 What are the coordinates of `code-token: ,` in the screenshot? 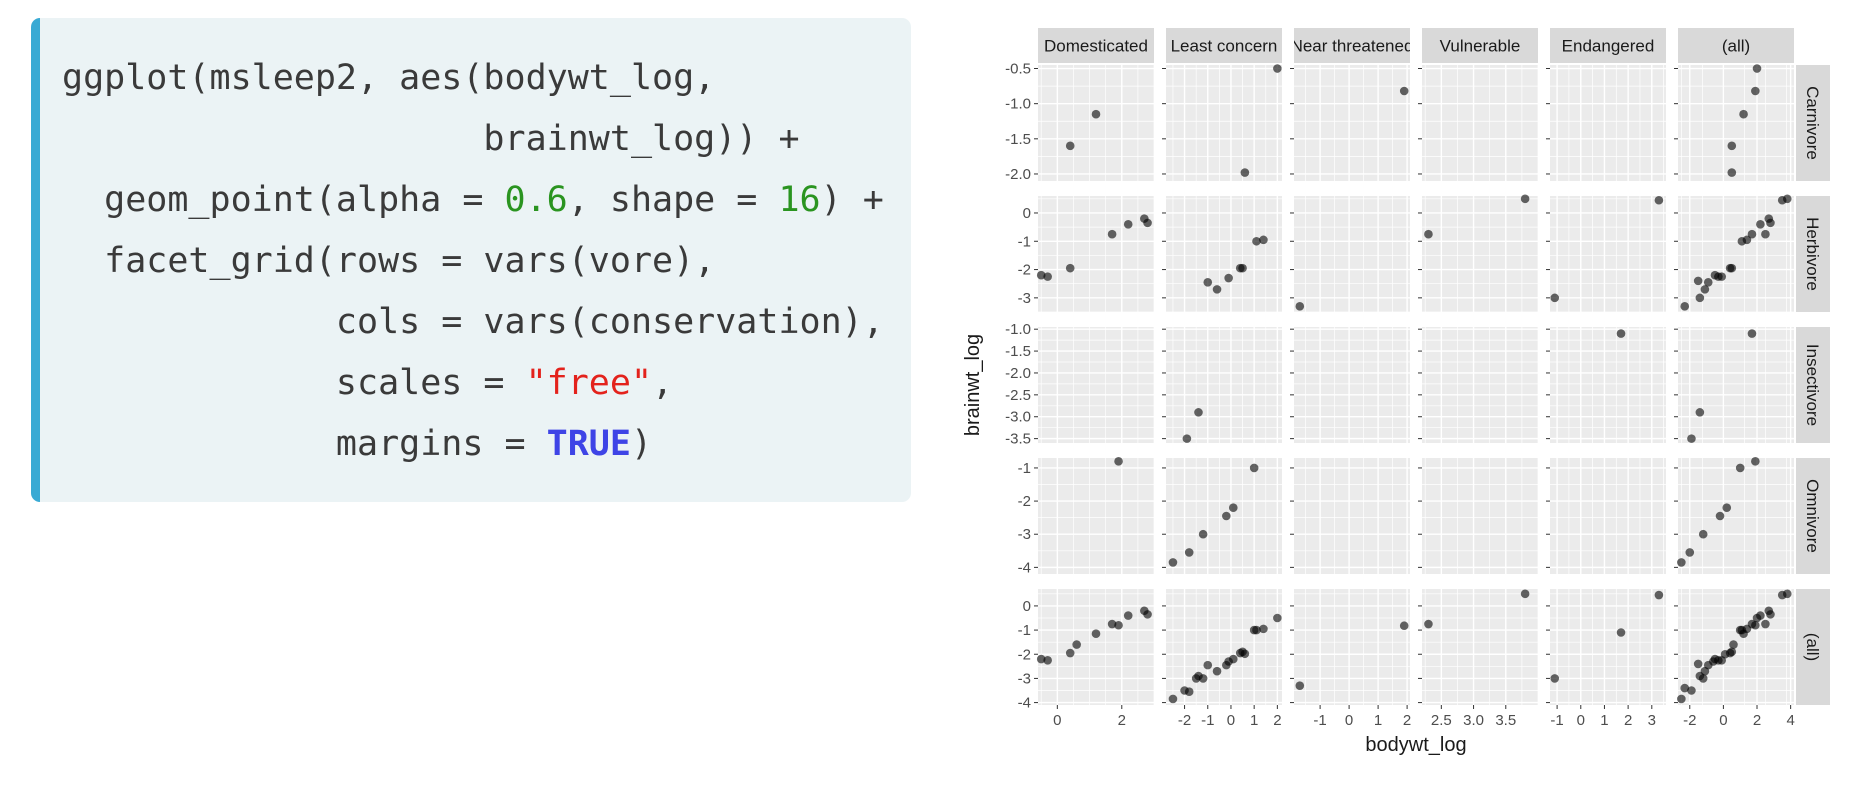 It's located at (663, 383).